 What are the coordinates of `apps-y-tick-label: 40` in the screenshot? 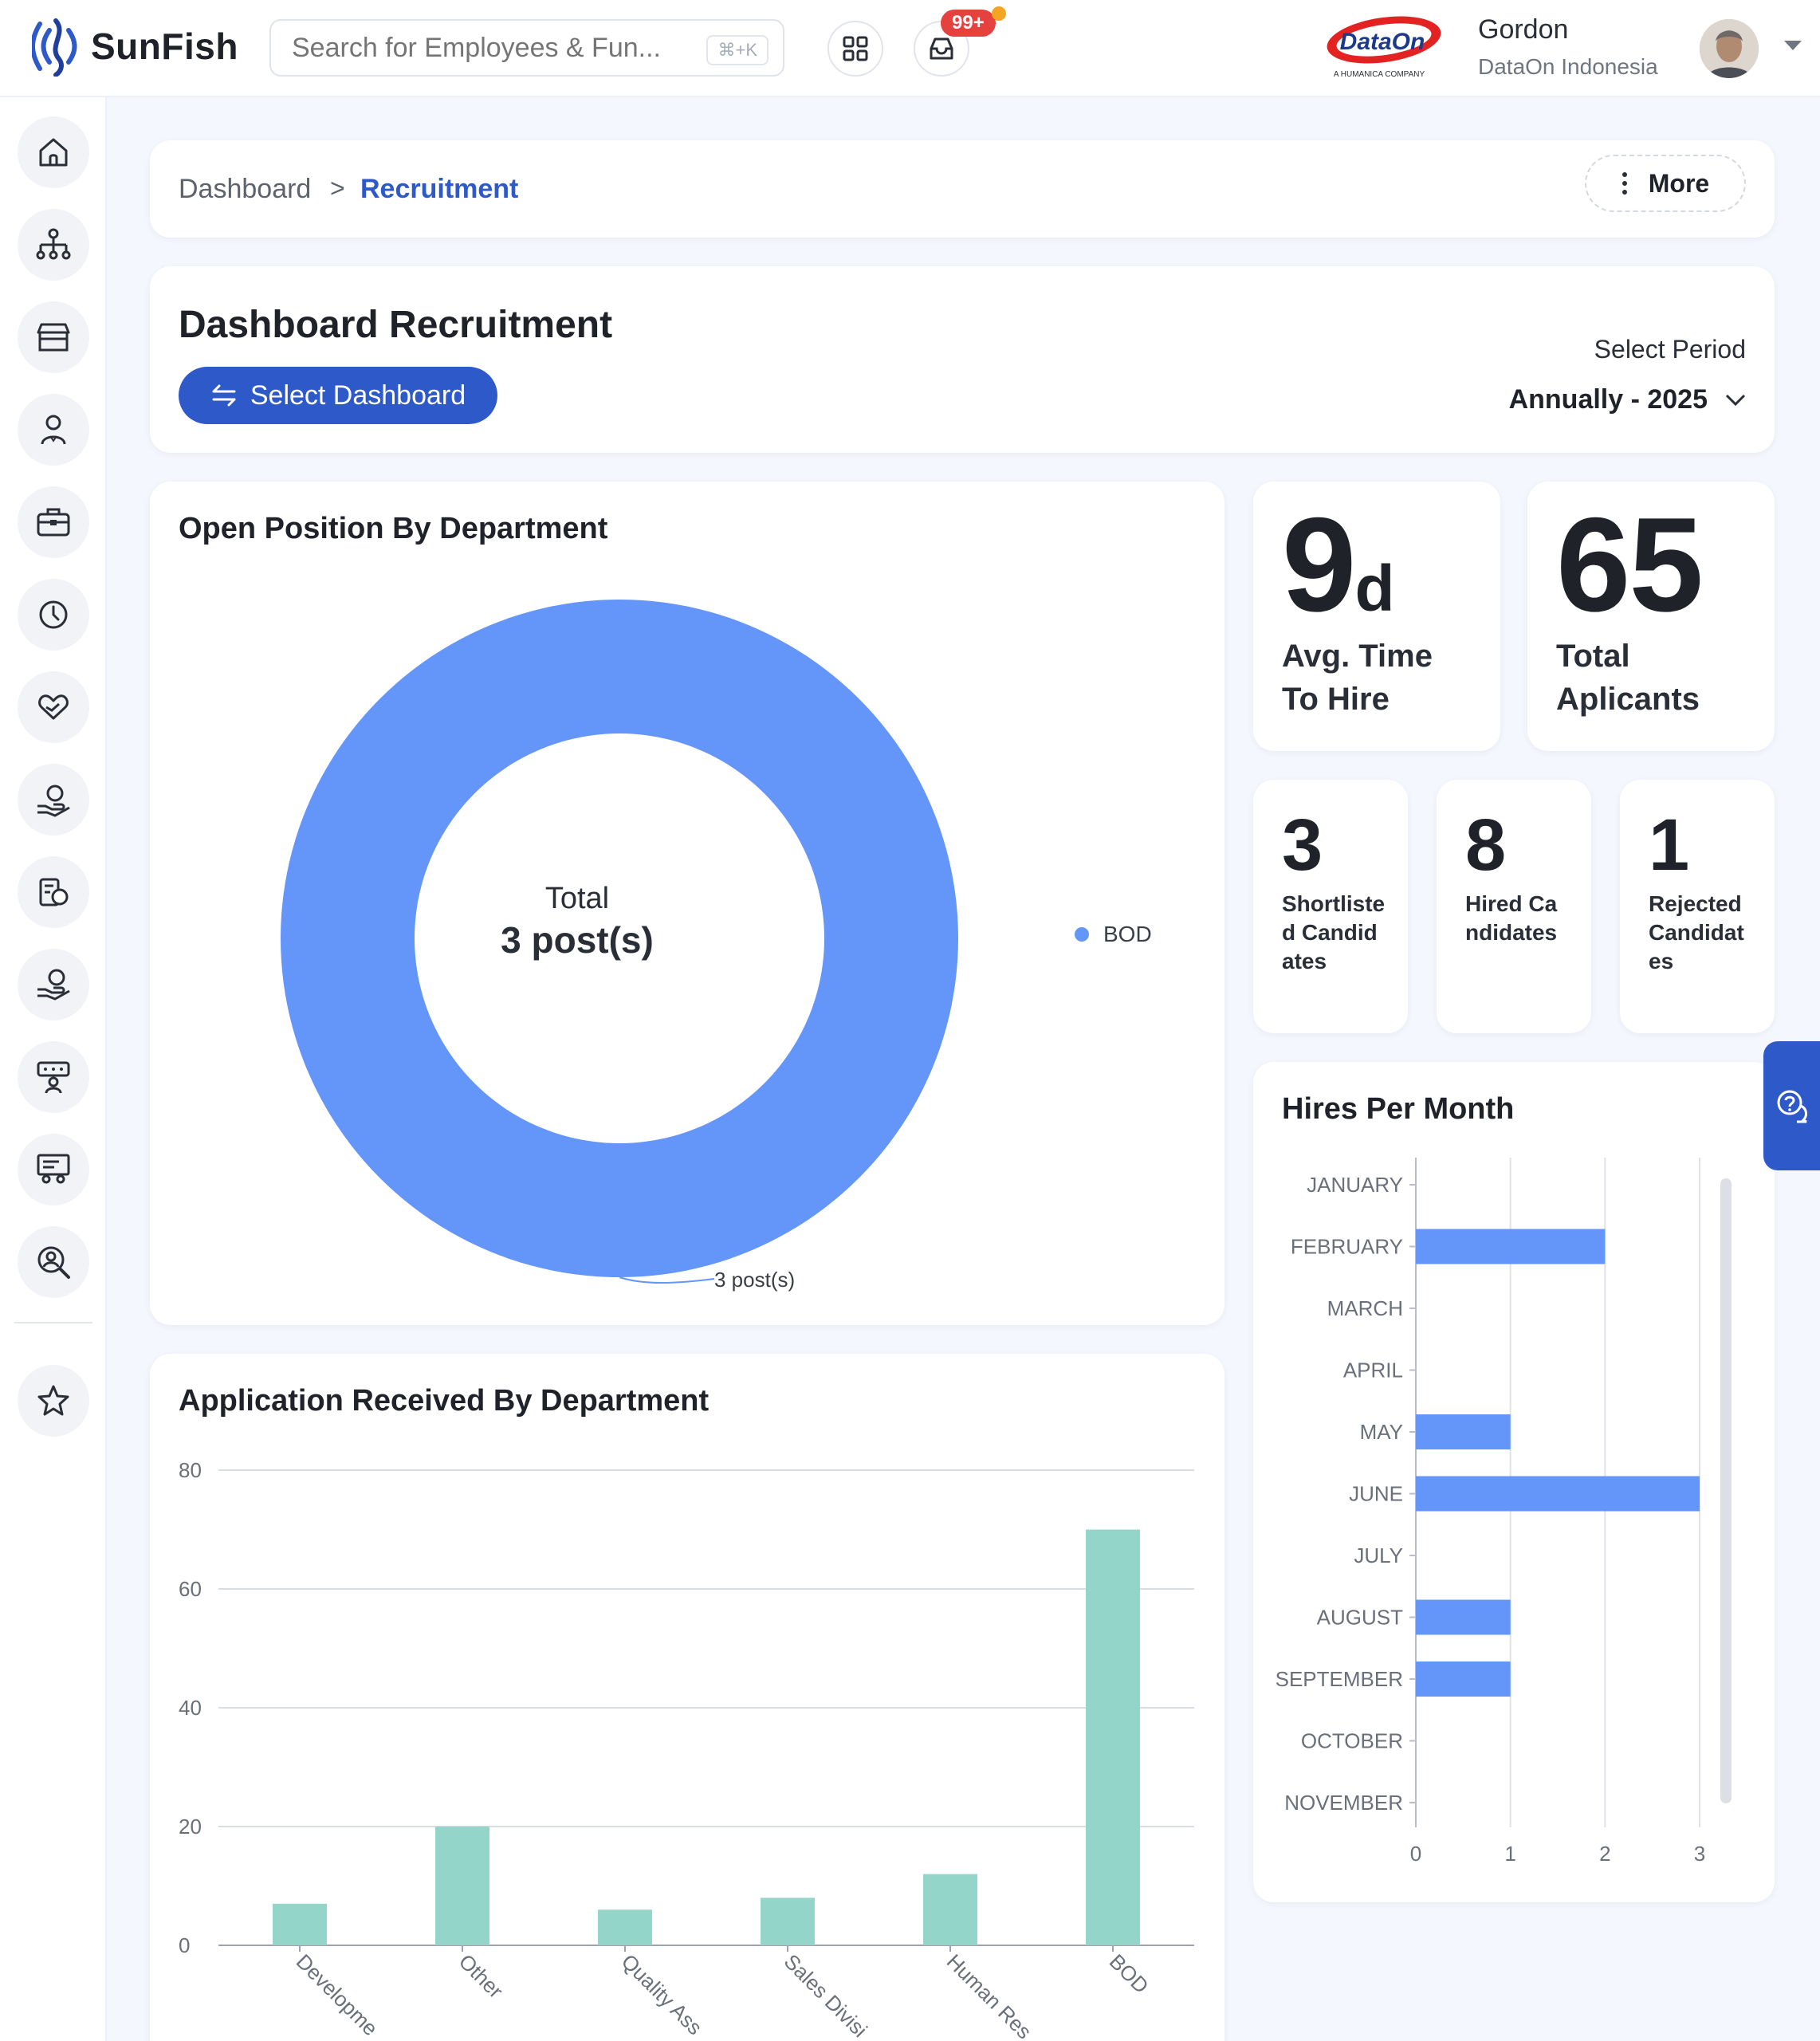 It's located at (191, 1708).